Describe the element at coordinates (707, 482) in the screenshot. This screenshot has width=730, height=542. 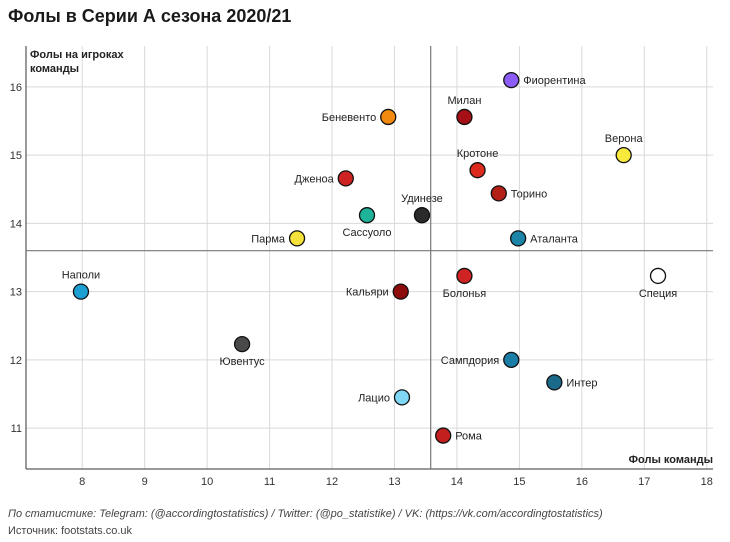
I see `x-tick-label: 18` at that location.